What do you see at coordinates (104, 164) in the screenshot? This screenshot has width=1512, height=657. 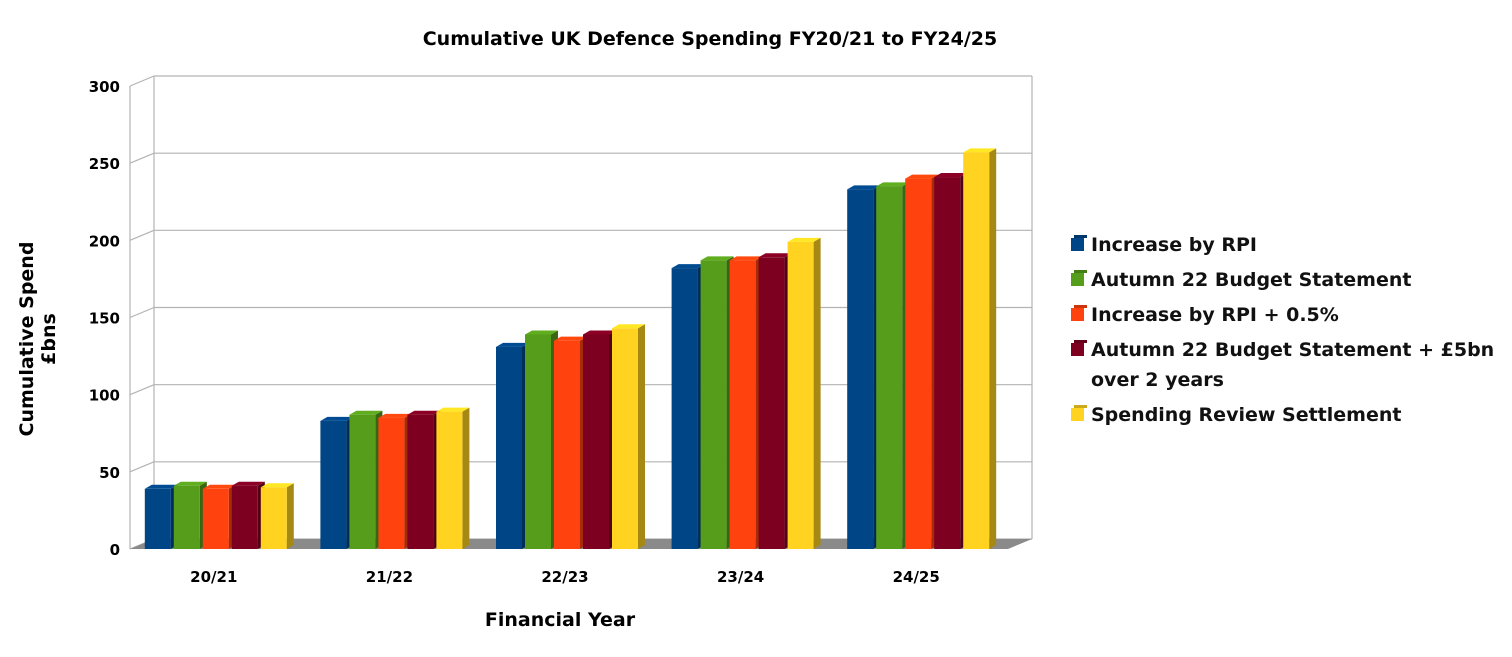 I see `y-tick-label: 250` at bounding box center [104, 164].